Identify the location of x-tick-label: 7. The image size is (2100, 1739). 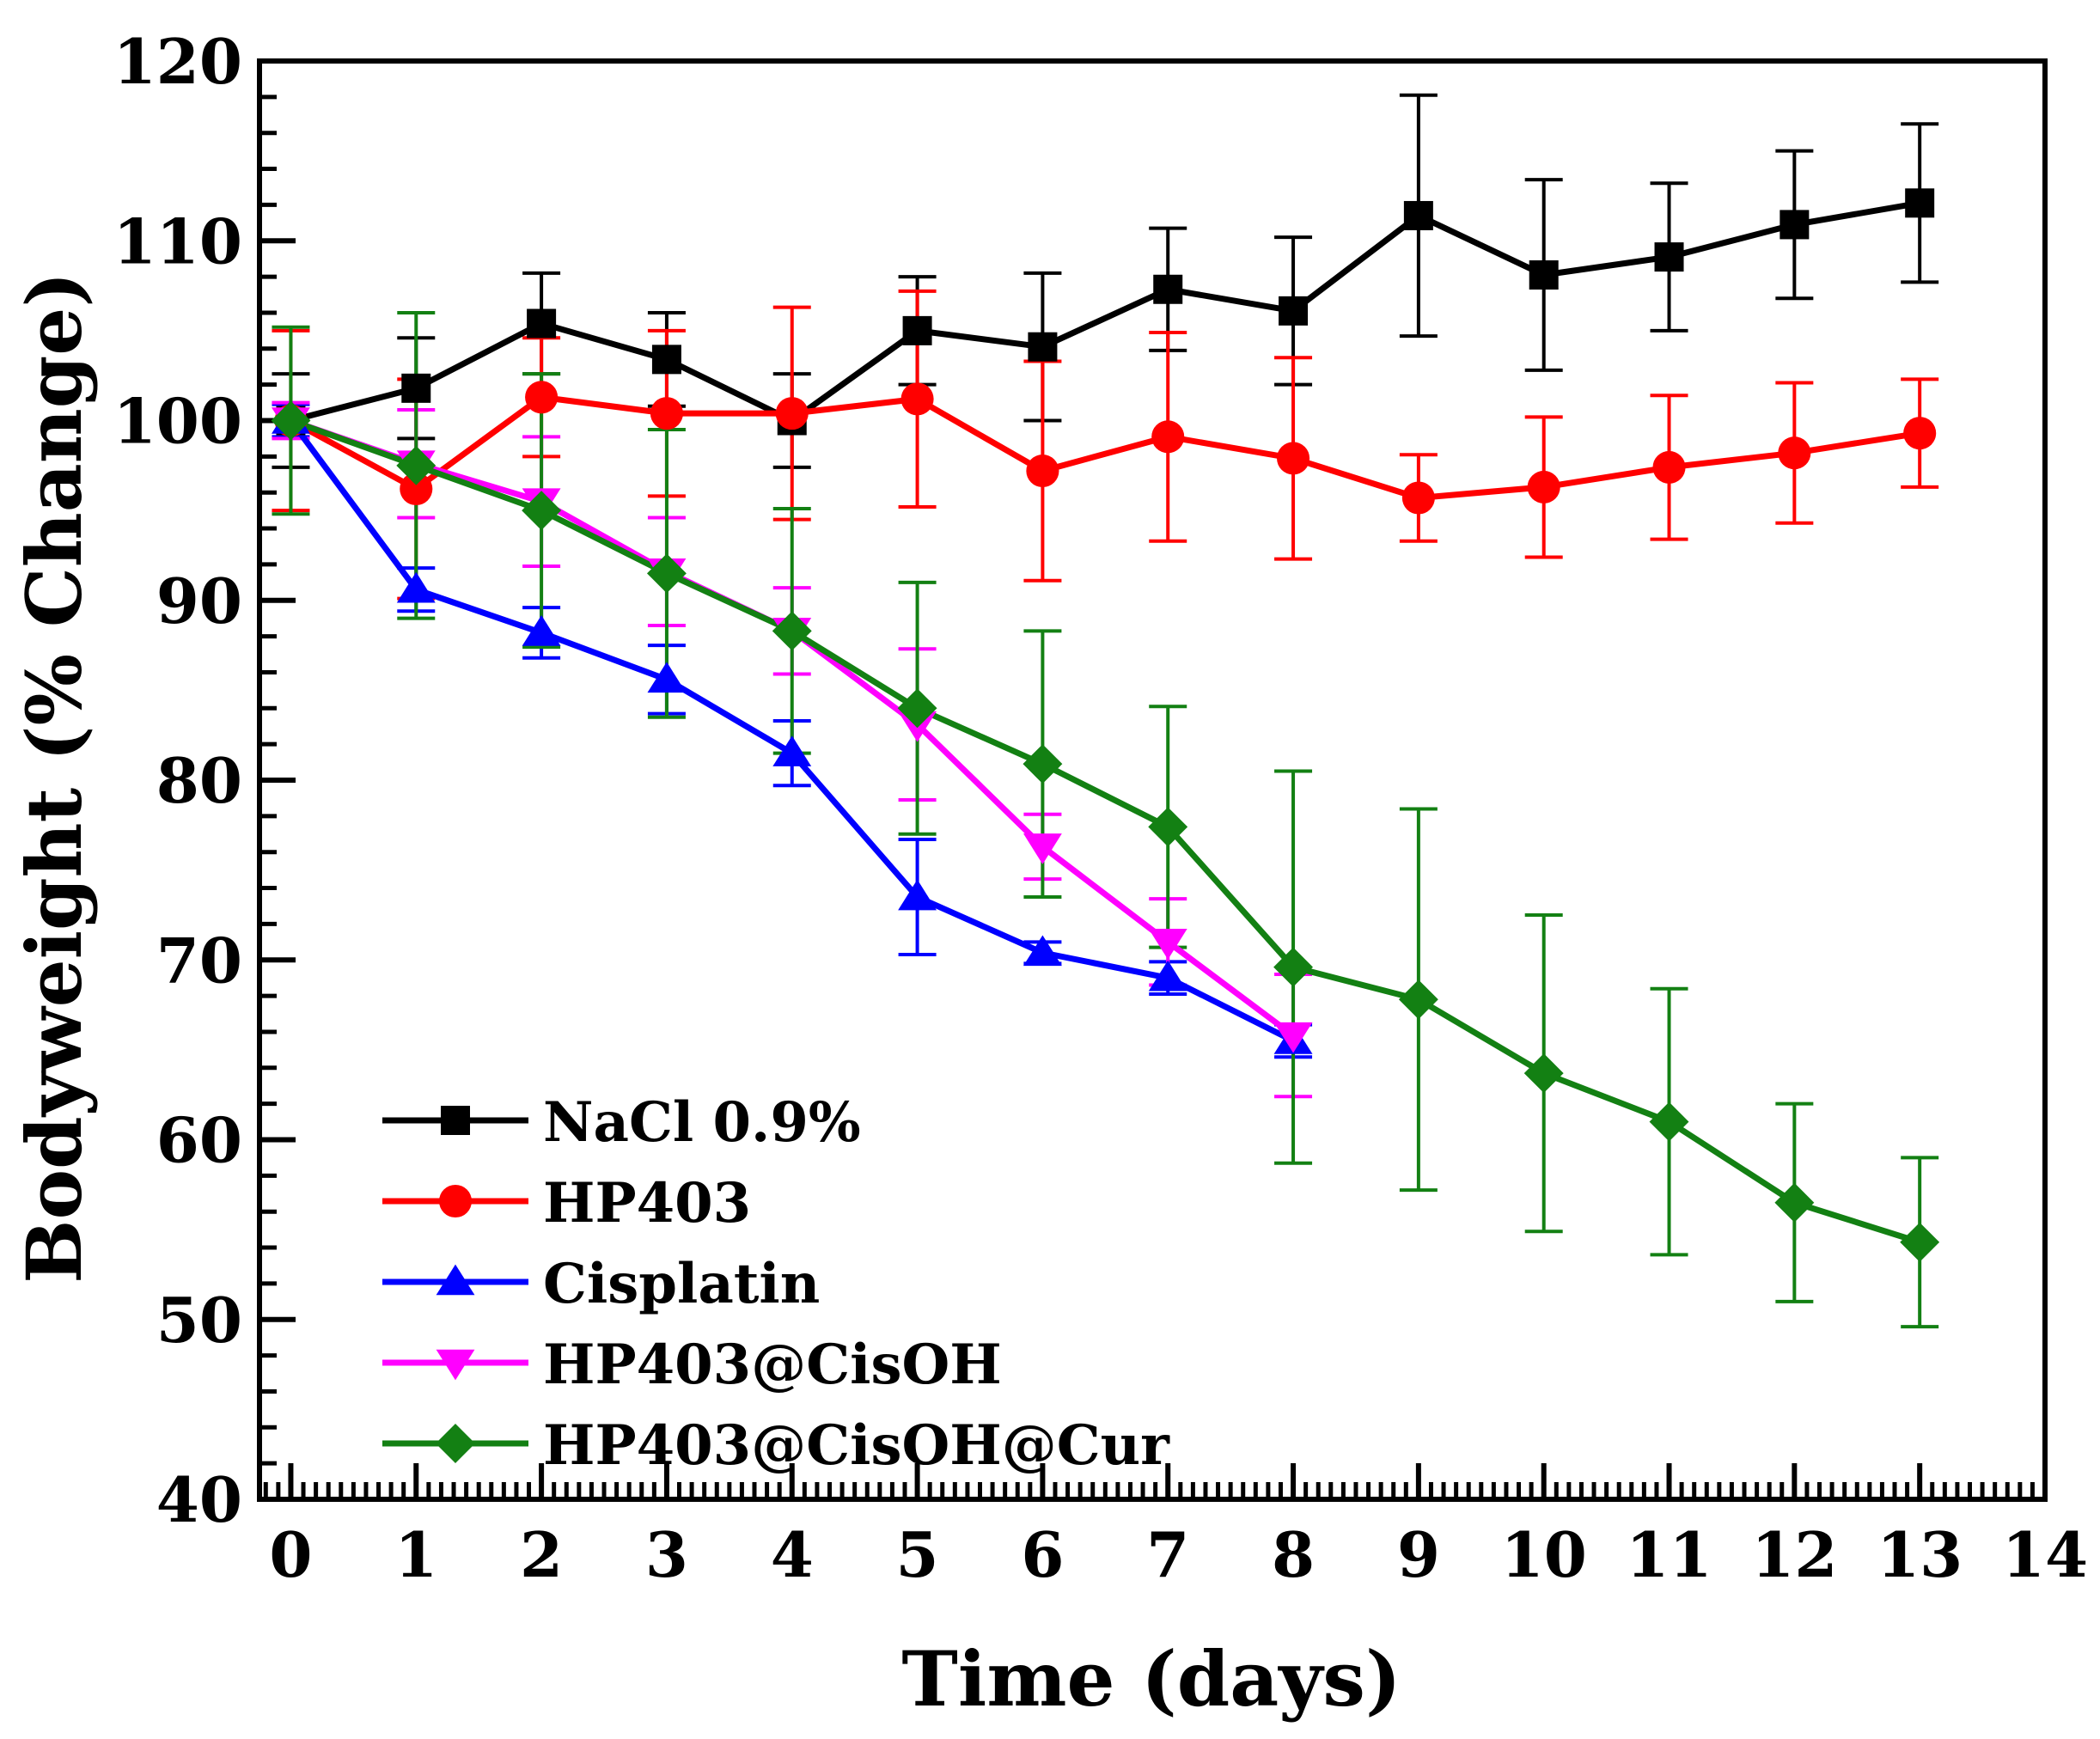
(1167, 1555).